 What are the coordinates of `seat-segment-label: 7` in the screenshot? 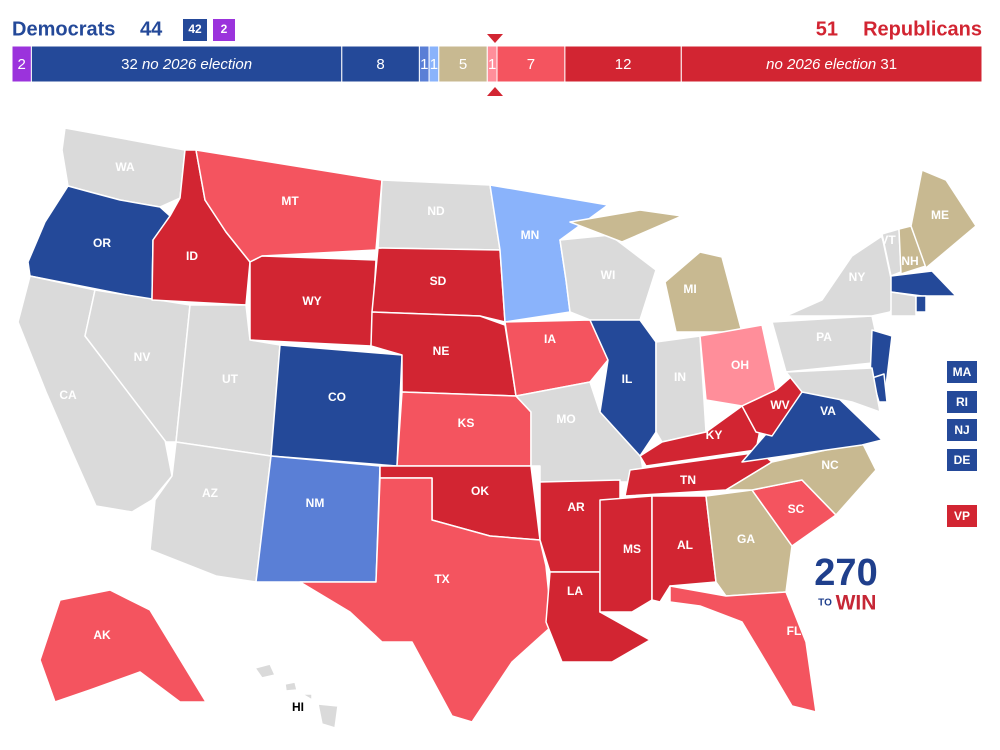 It's located at (531, 64).